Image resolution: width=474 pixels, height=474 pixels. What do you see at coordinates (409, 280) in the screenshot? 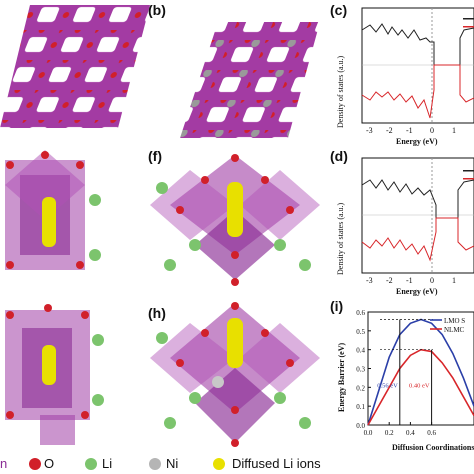
I see `dos-d-xtick-2: -1` at bounding box center [409, 280].